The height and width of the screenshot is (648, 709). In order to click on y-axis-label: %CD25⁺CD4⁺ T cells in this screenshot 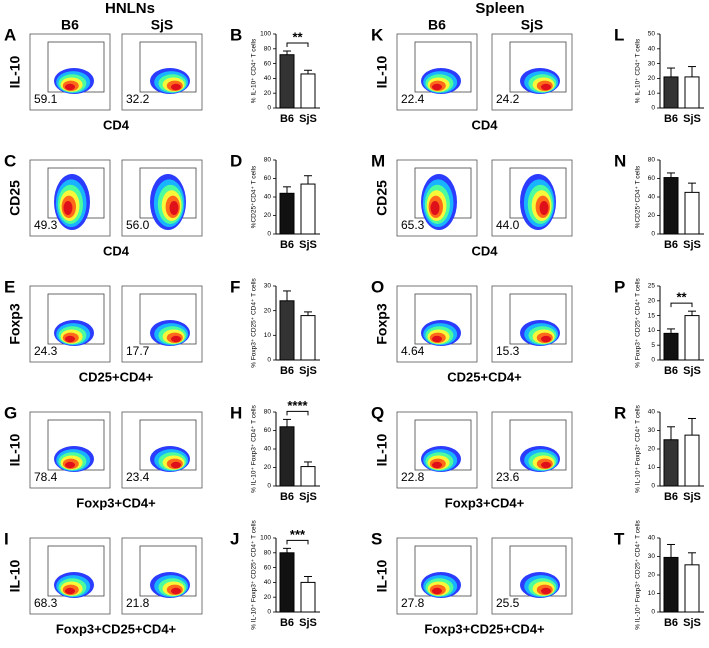, I will do `click(254, 196)`.